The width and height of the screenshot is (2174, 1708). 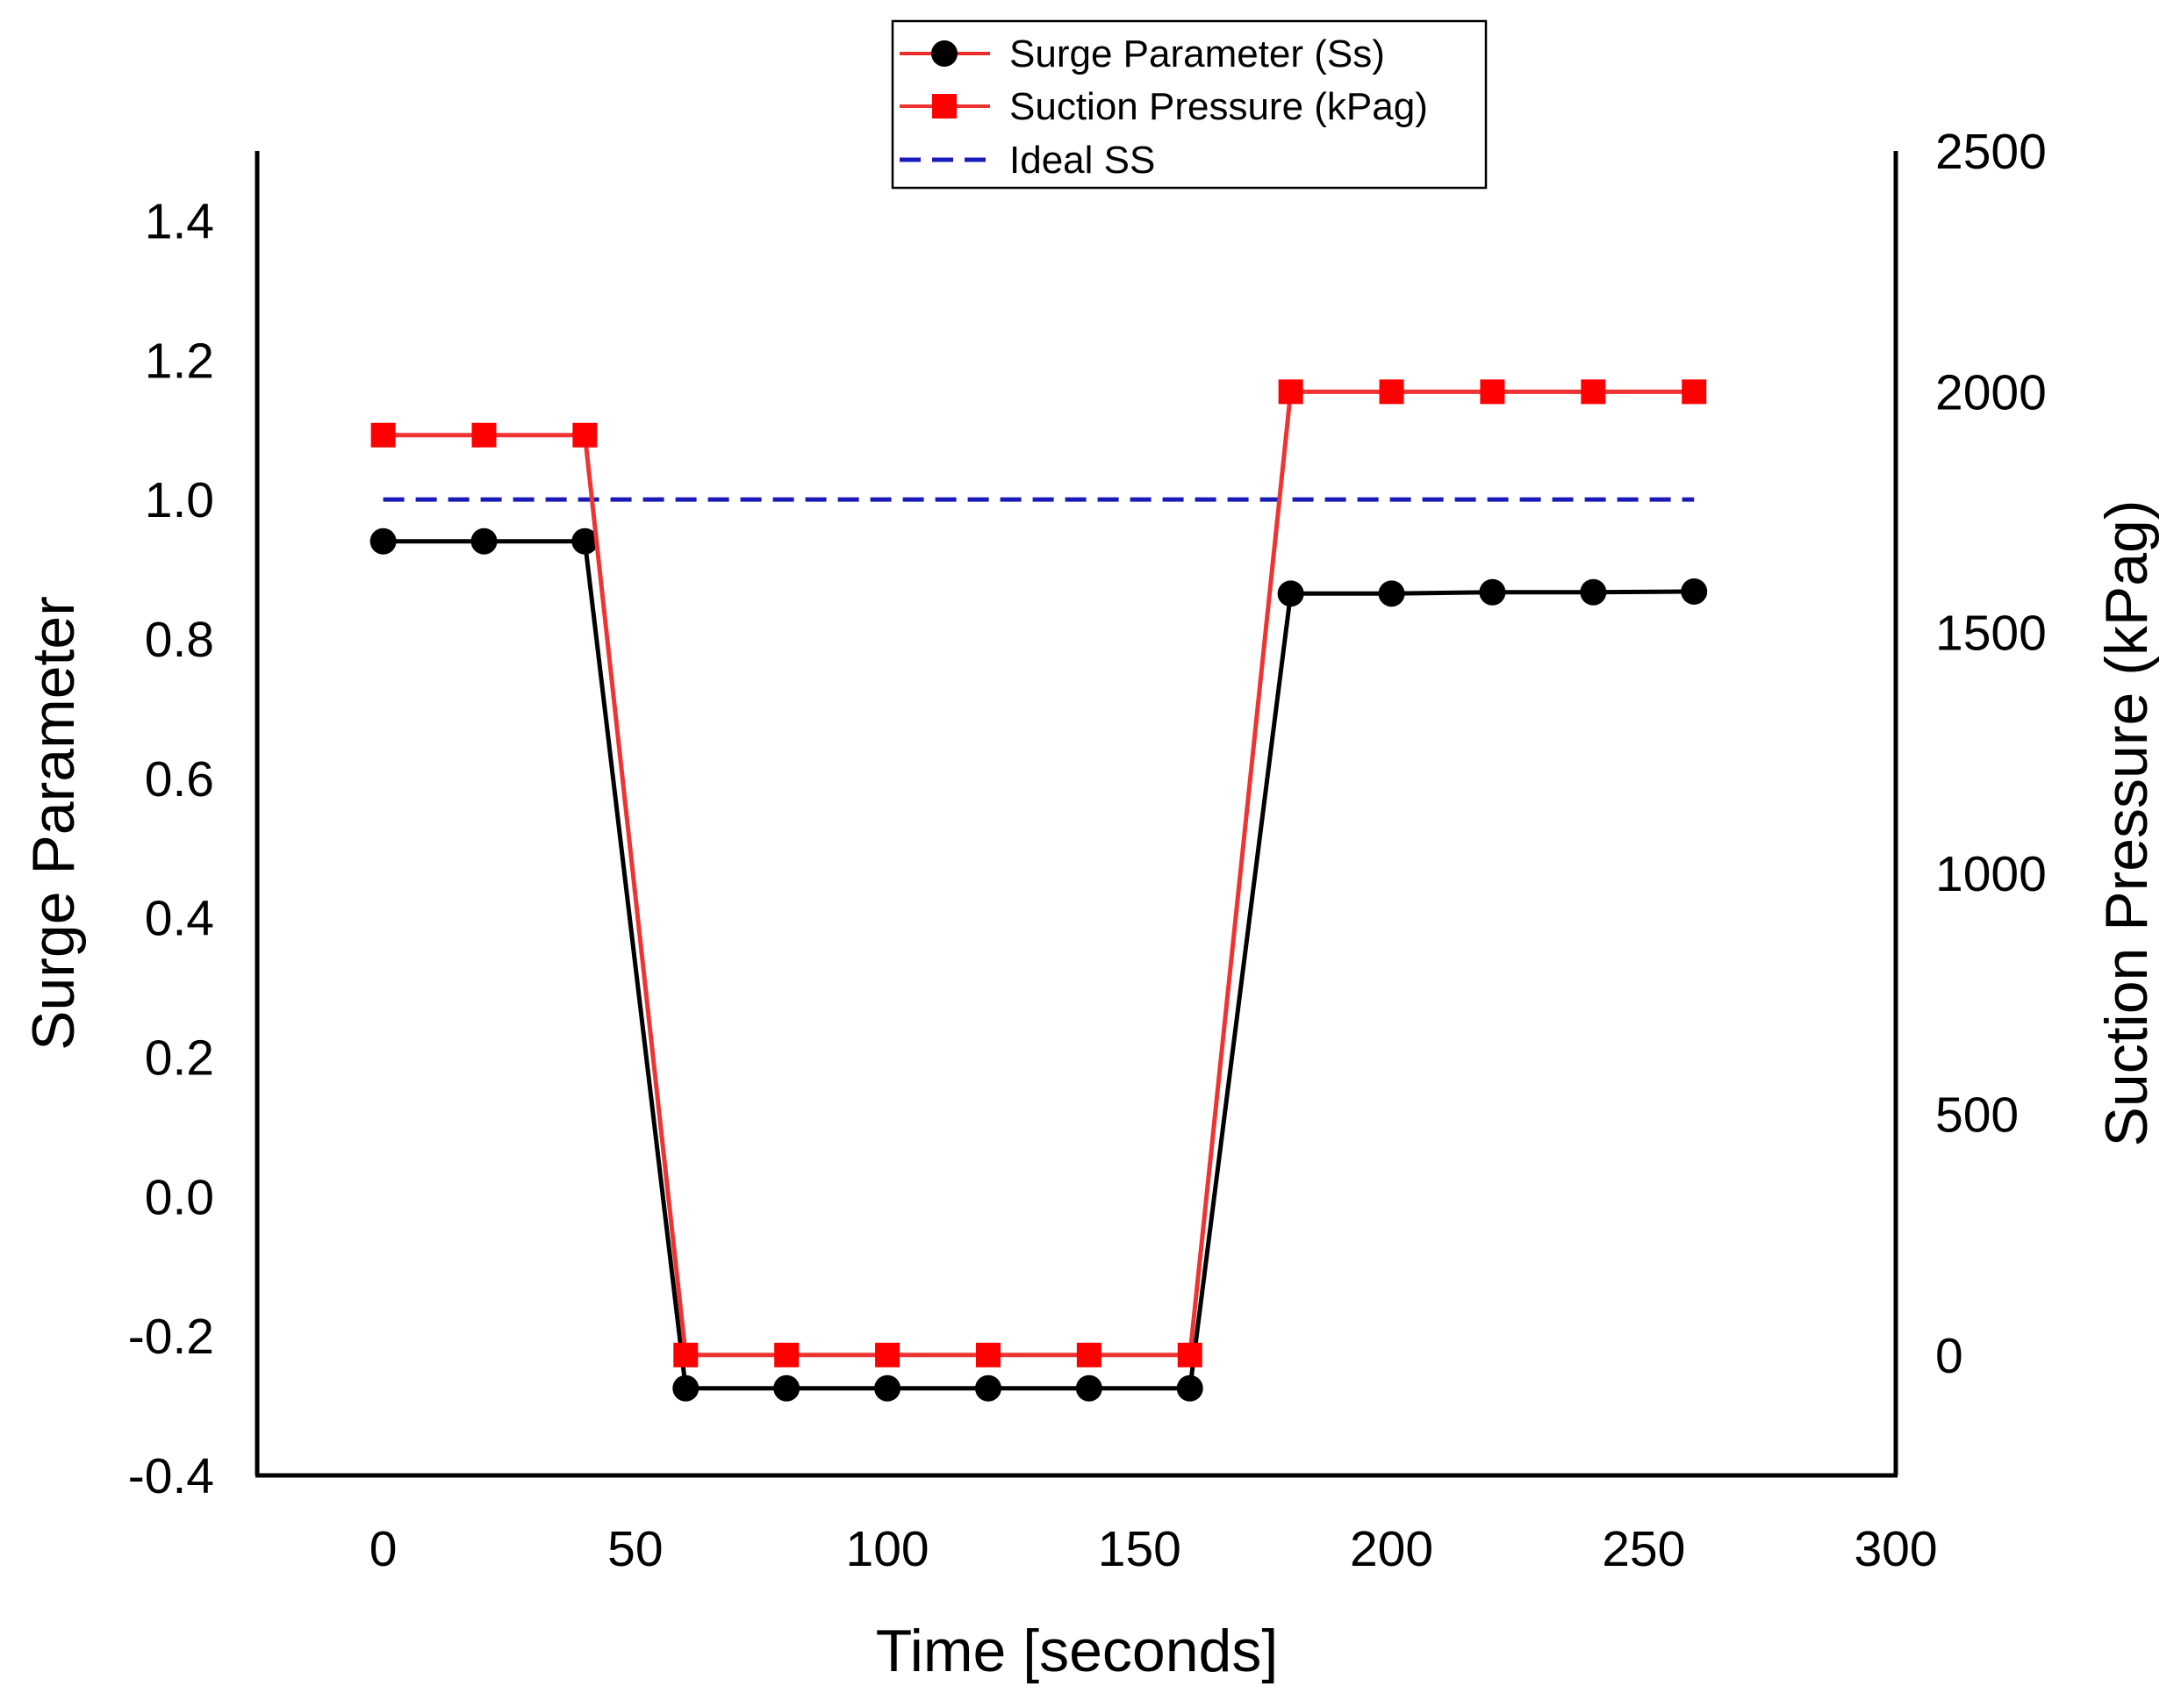 What do you see at coordinates (1977, 1115) in the screenshot?
I see `y2-tick-label: 500` at bounding box center [1977, 1115].